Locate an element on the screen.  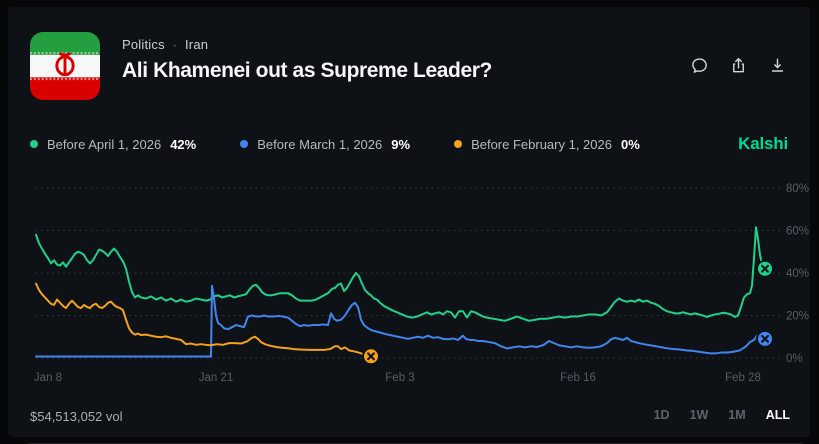
download-icon is located at coordinates (777, 65).